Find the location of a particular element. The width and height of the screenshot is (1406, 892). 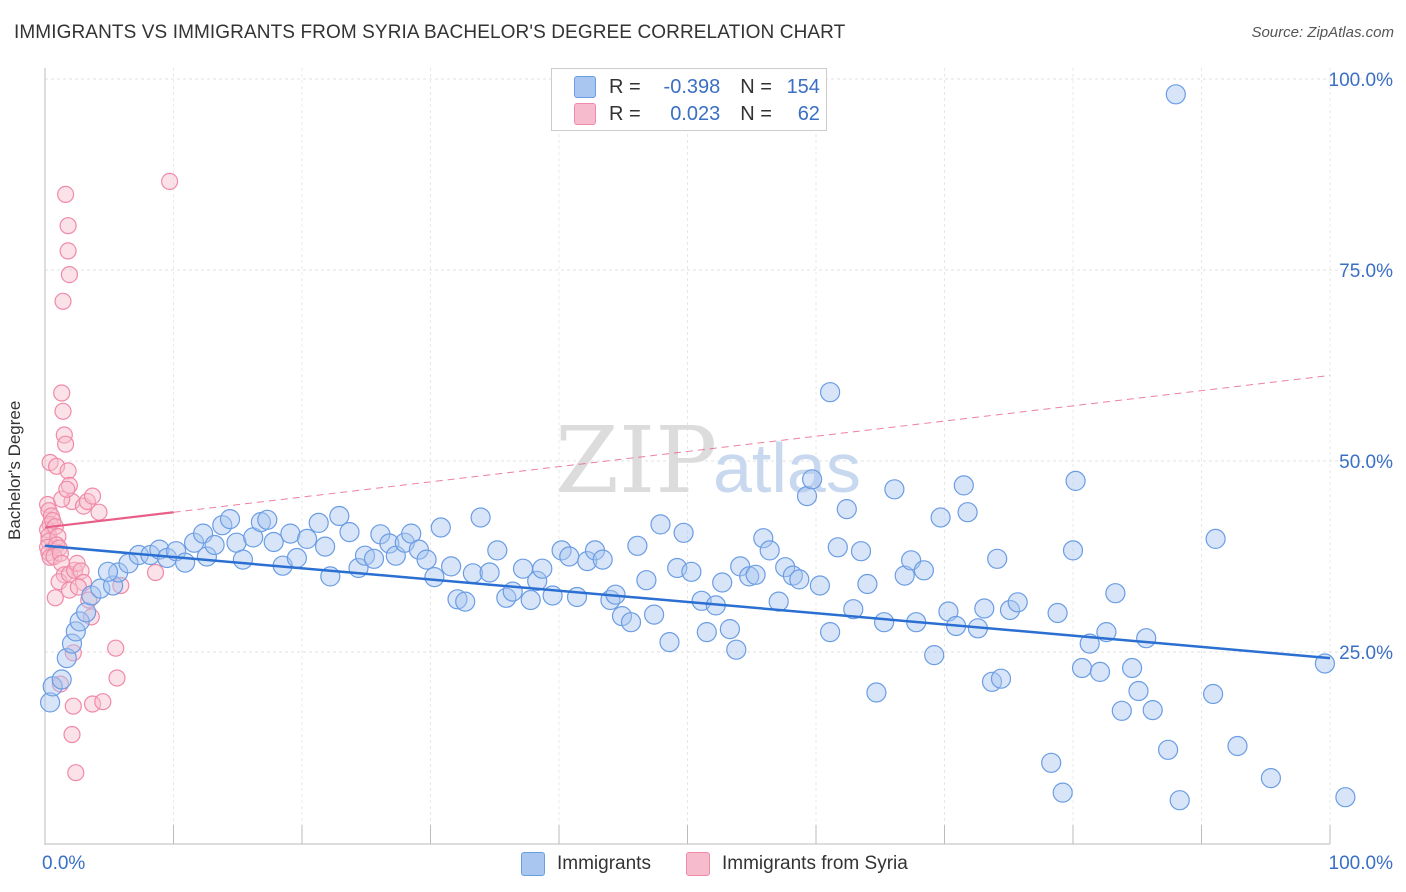

y-tick-label: 75.0% is located at coordinates (1366, 271).